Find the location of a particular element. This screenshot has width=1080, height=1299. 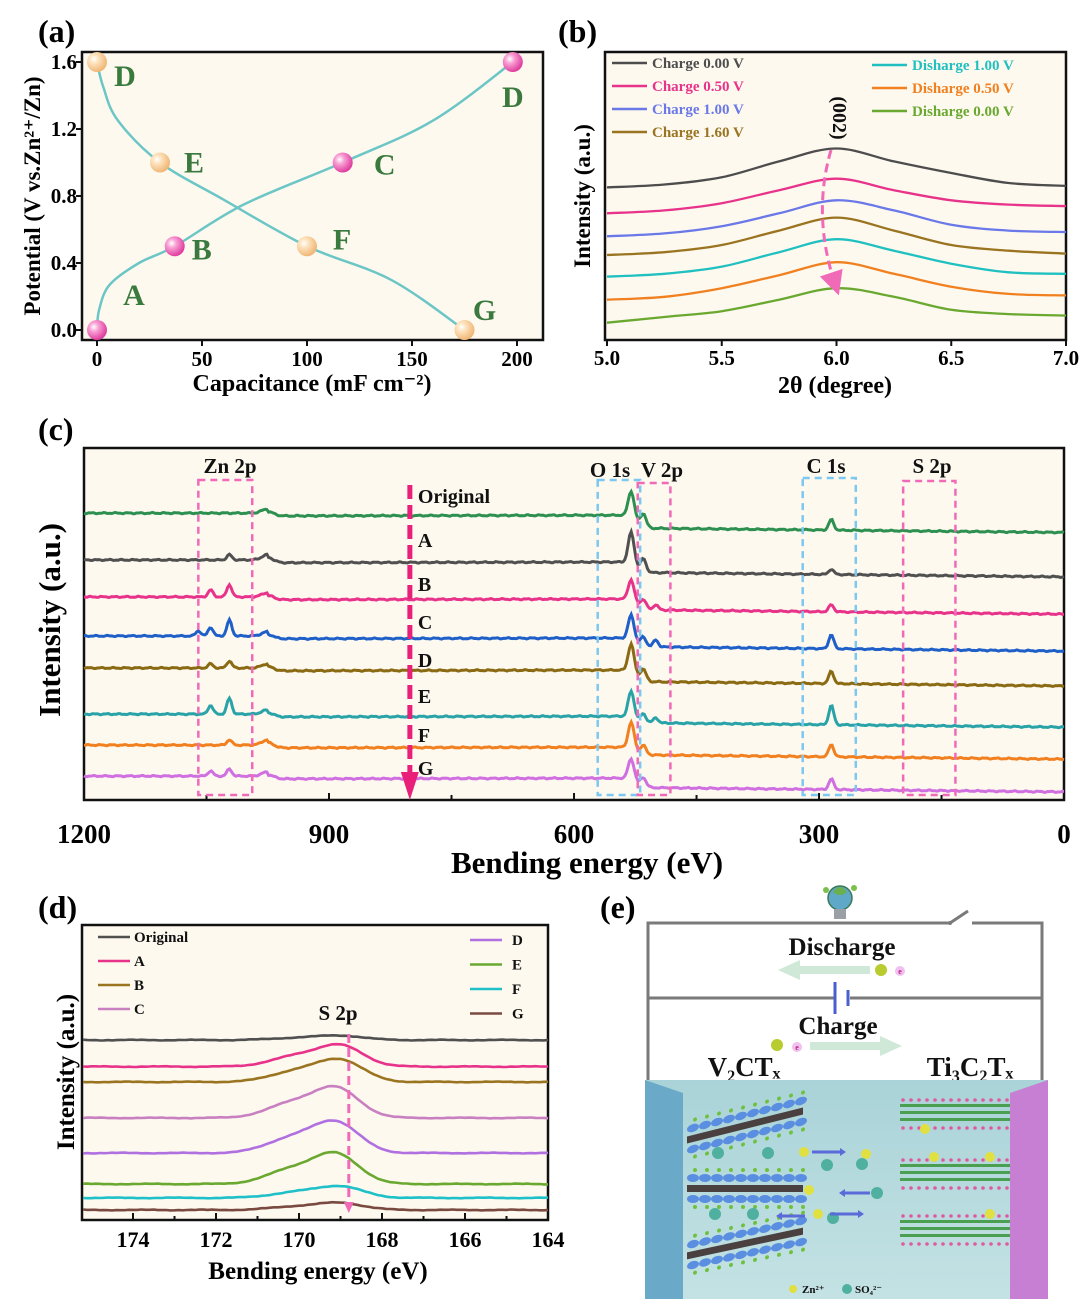

series-label: B is located at coordinates (424, 585).